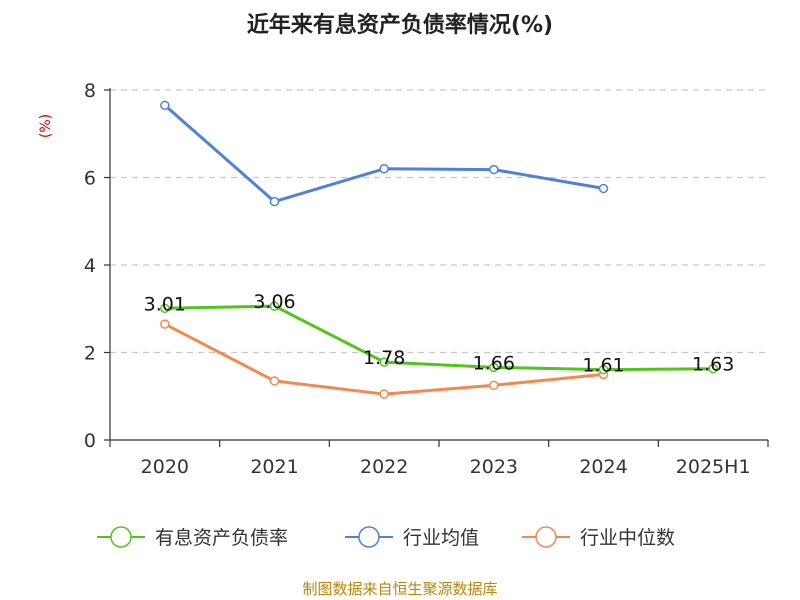 The height and width of the screenshot is (600, 800). Describe the element at coordinates (627, 538) in the screenshot. I see `legend-label: 行业中位数` at that location.